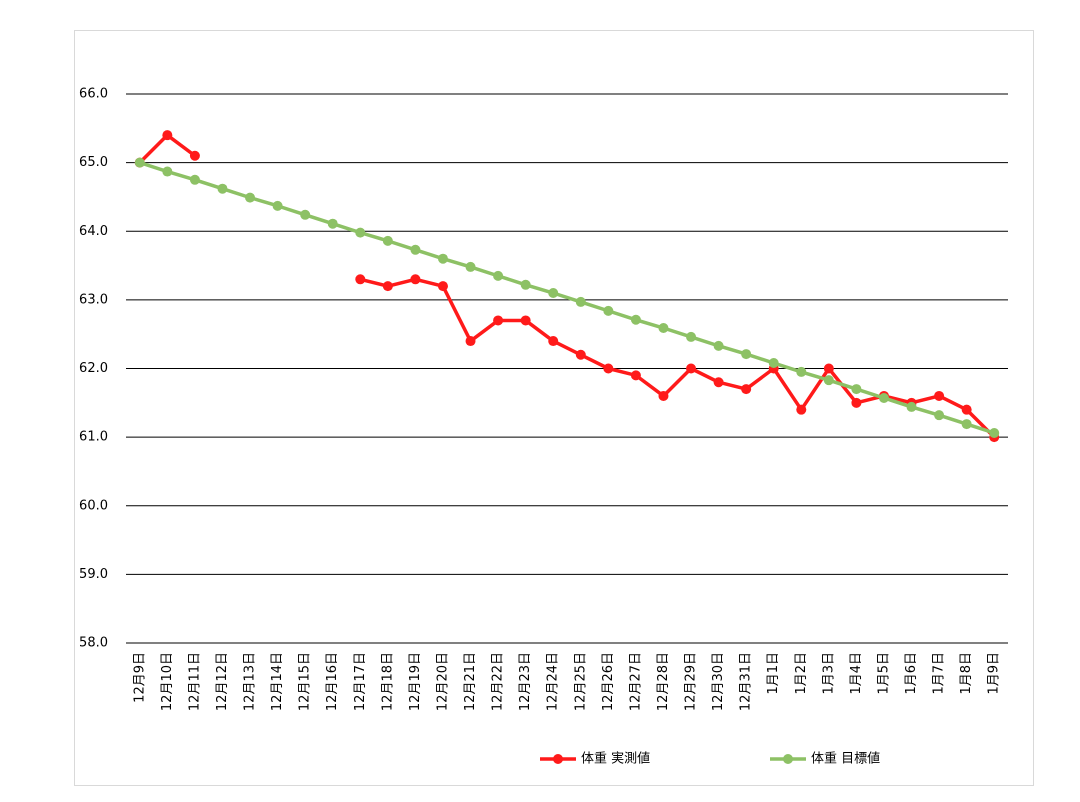  I want to click on y-tick-label: 59.0, so click(93, 574).